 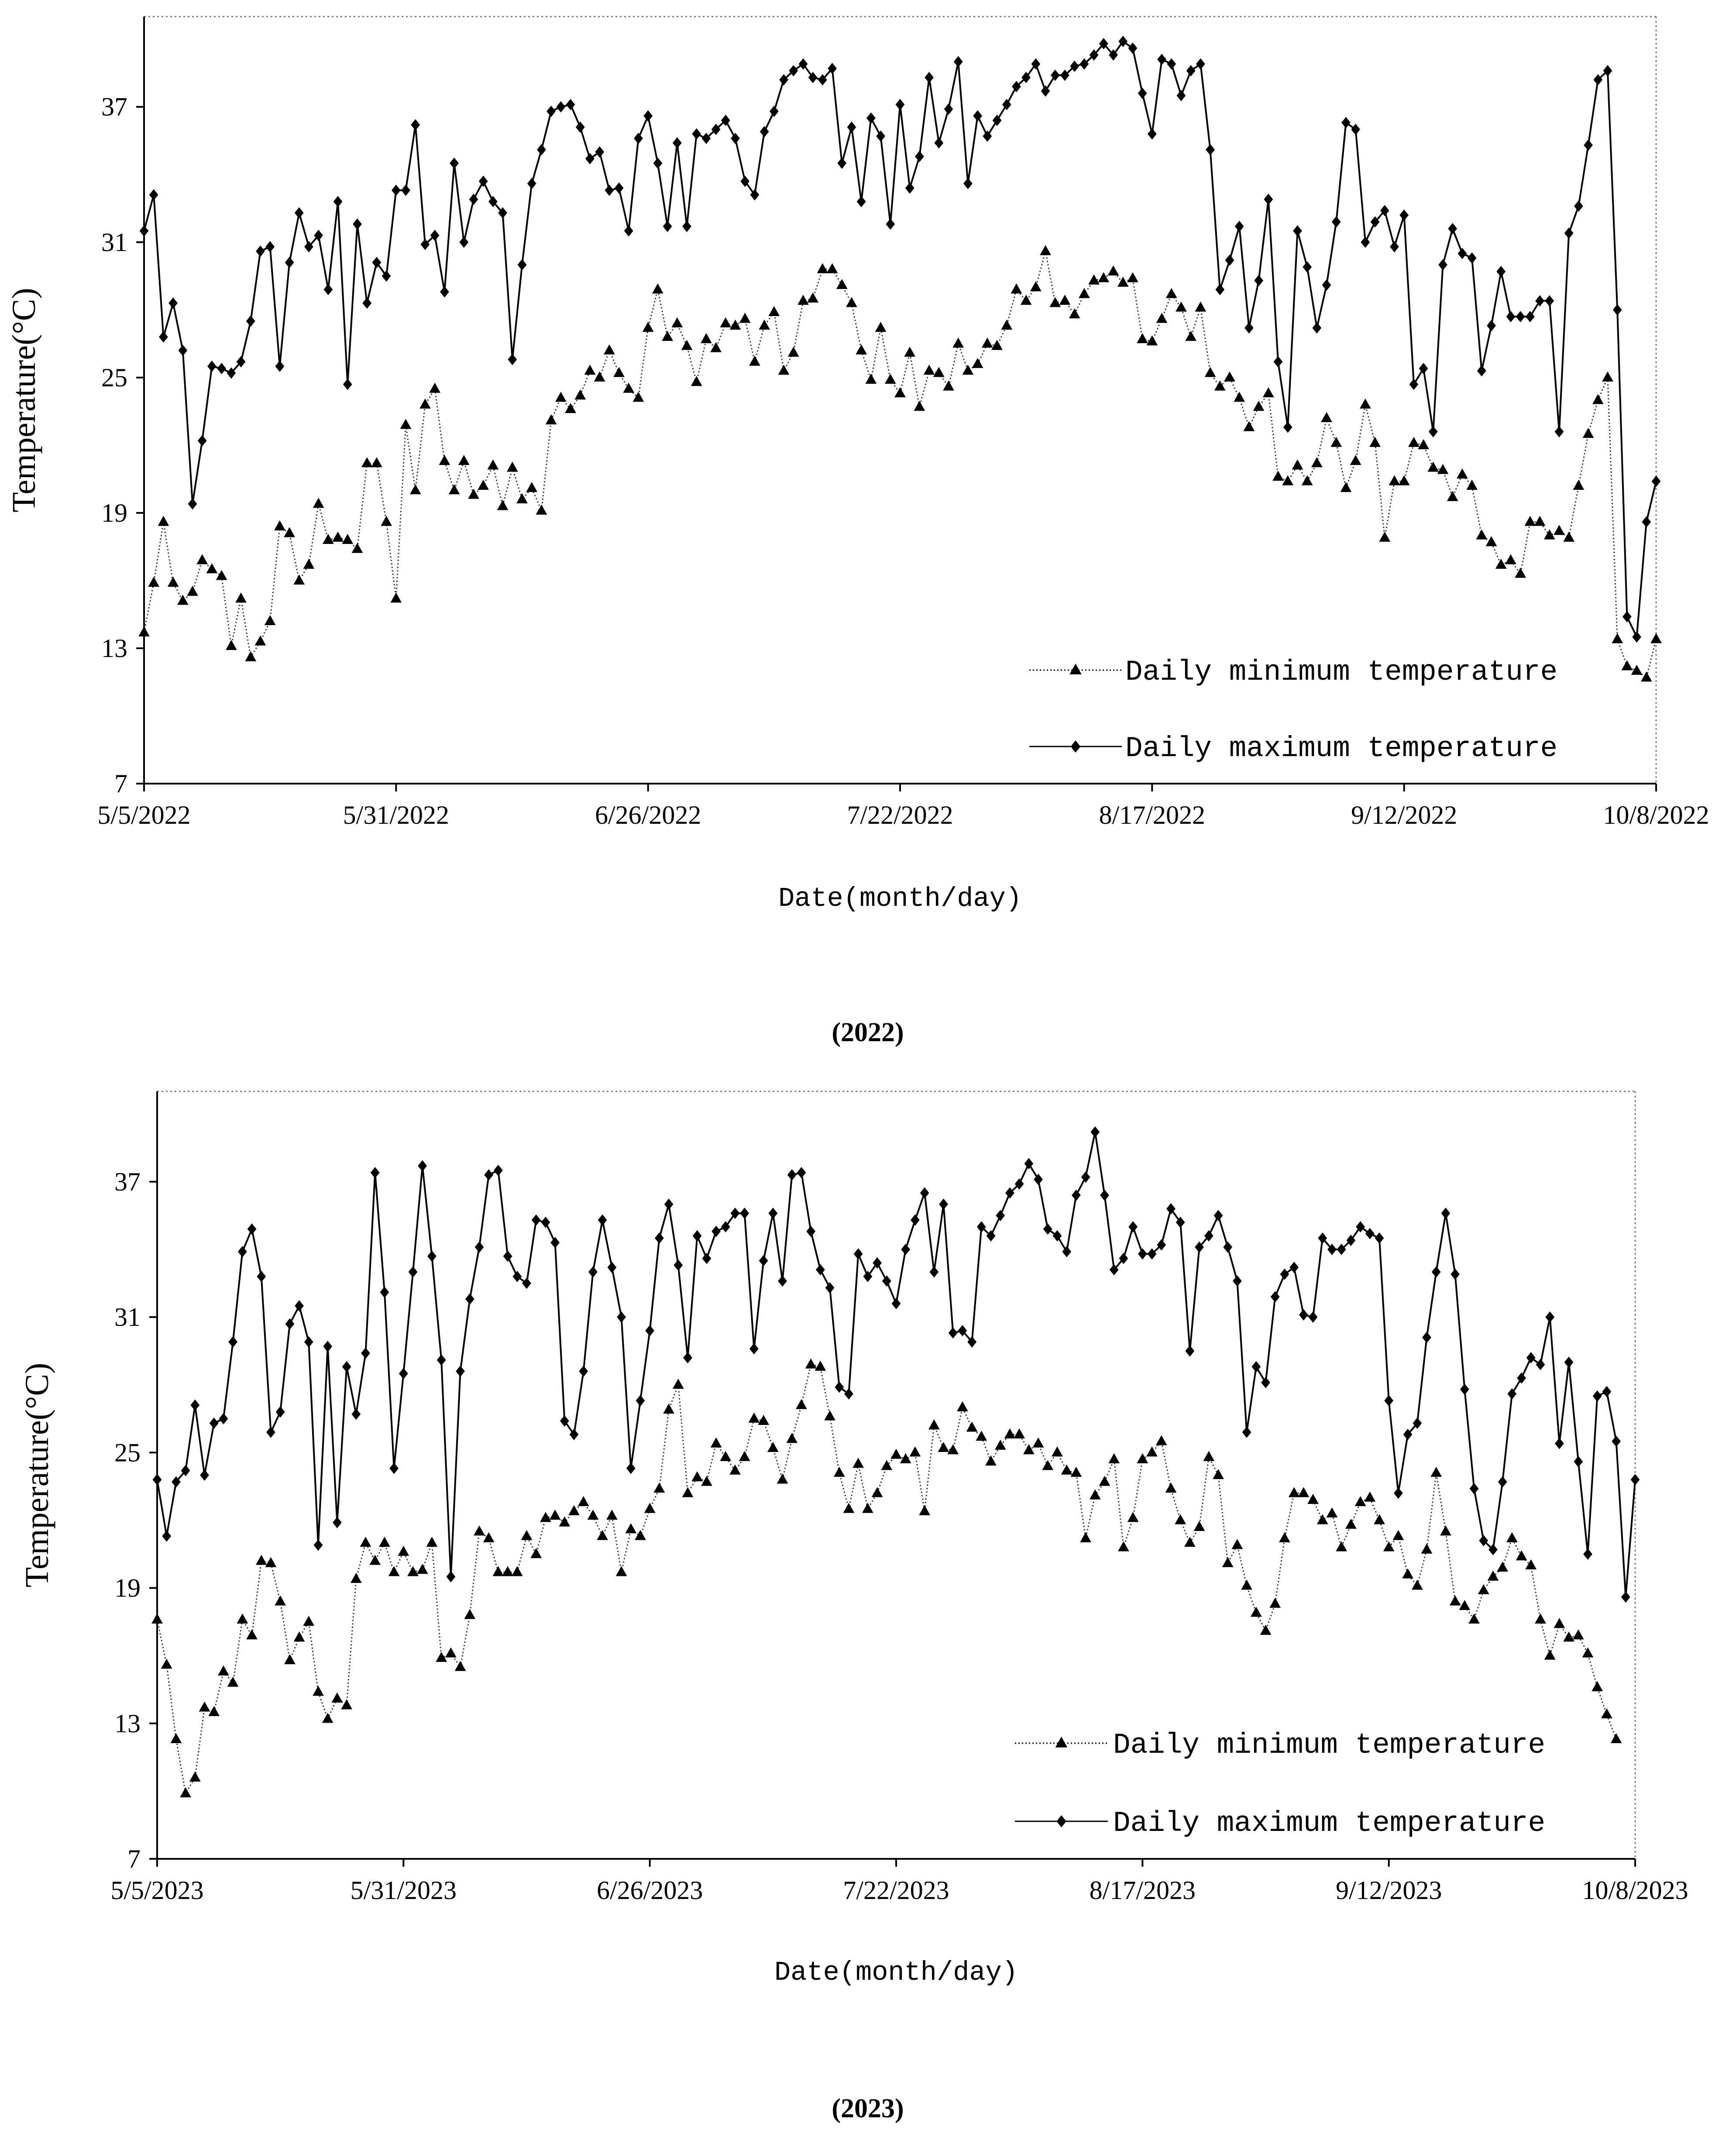 What do you see at coordinates (127, 1453) in the screenshot?
I see `y-tick-label: 25` at bounding box center [127, 1453].